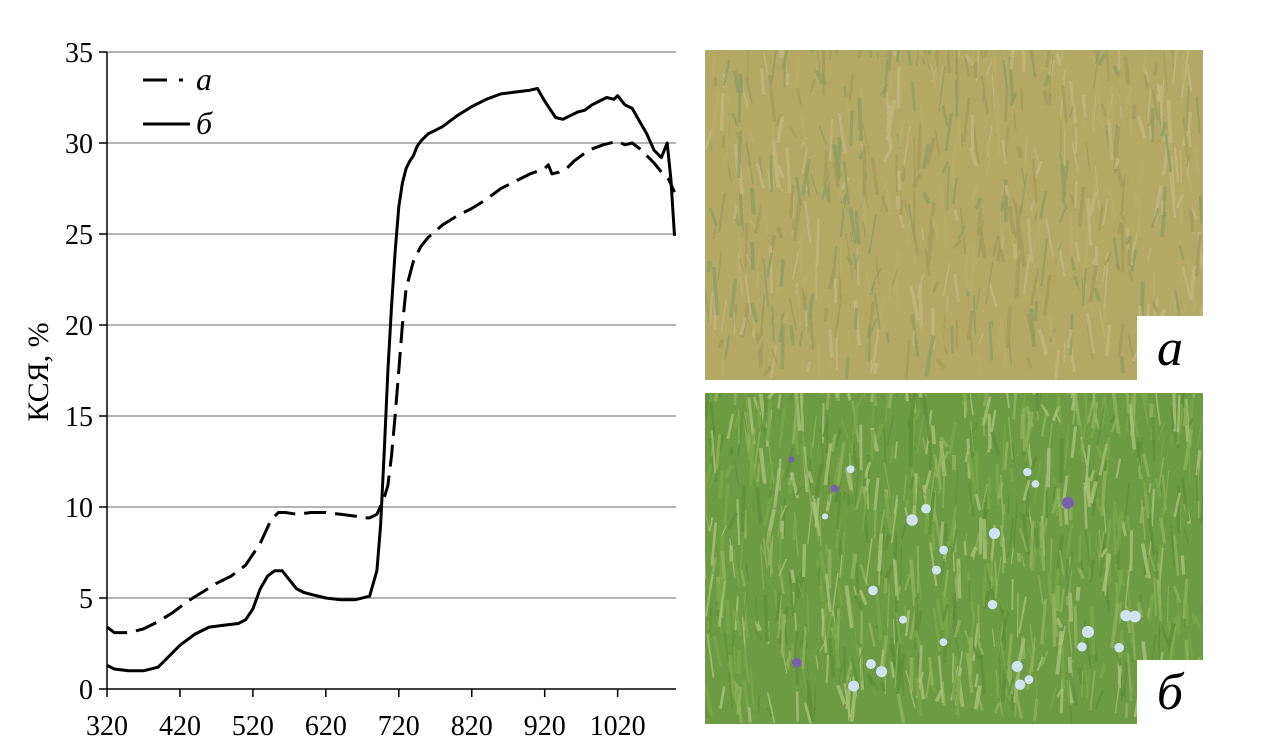 The image size is (1272, 744). I want to click on x-tick-label: 720, so click(399, 726).